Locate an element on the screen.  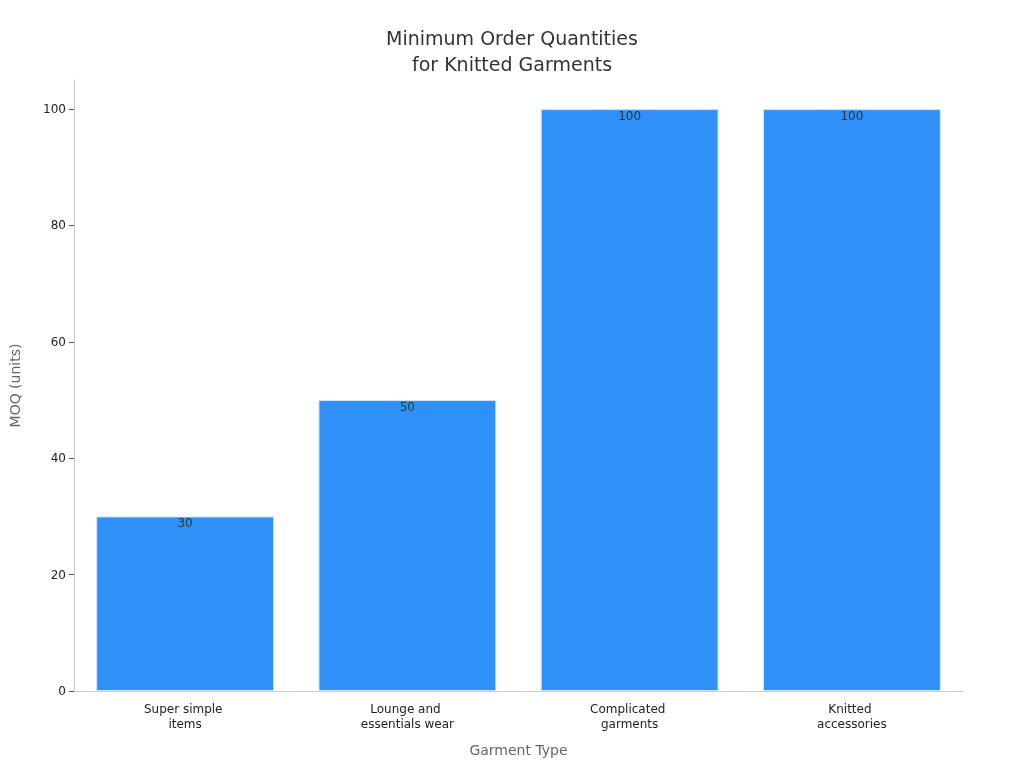
x-tick-label: Knitted accessories is located at coordinates (852, 716).